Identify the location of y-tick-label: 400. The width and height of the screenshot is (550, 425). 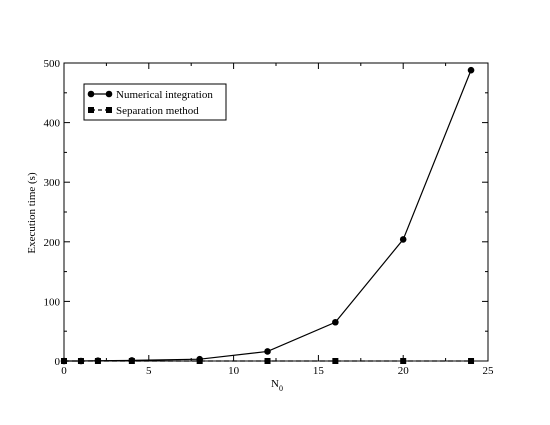
(52, 124).